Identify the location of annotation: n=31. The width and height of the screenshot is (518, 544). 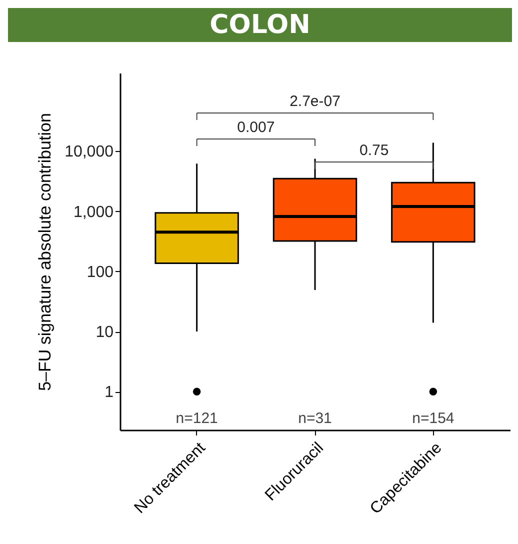
(315, 418).